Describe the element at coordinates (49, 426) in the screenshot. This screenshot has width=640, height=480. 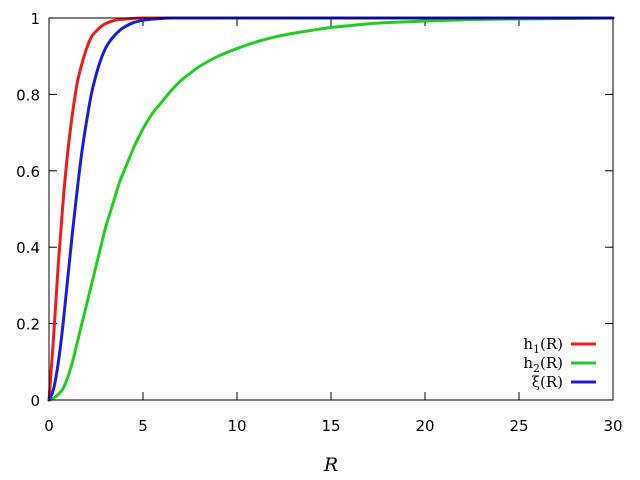
I see `x-tick-label: 0` at that location.